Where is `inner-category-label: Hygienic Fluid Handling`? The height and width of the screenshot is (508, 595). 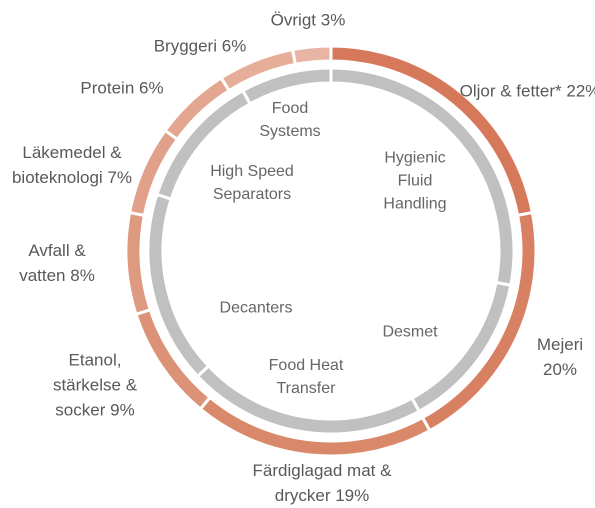 inner-category-label: Hygienic Fluid Handling is located at coordinates (415, 181).